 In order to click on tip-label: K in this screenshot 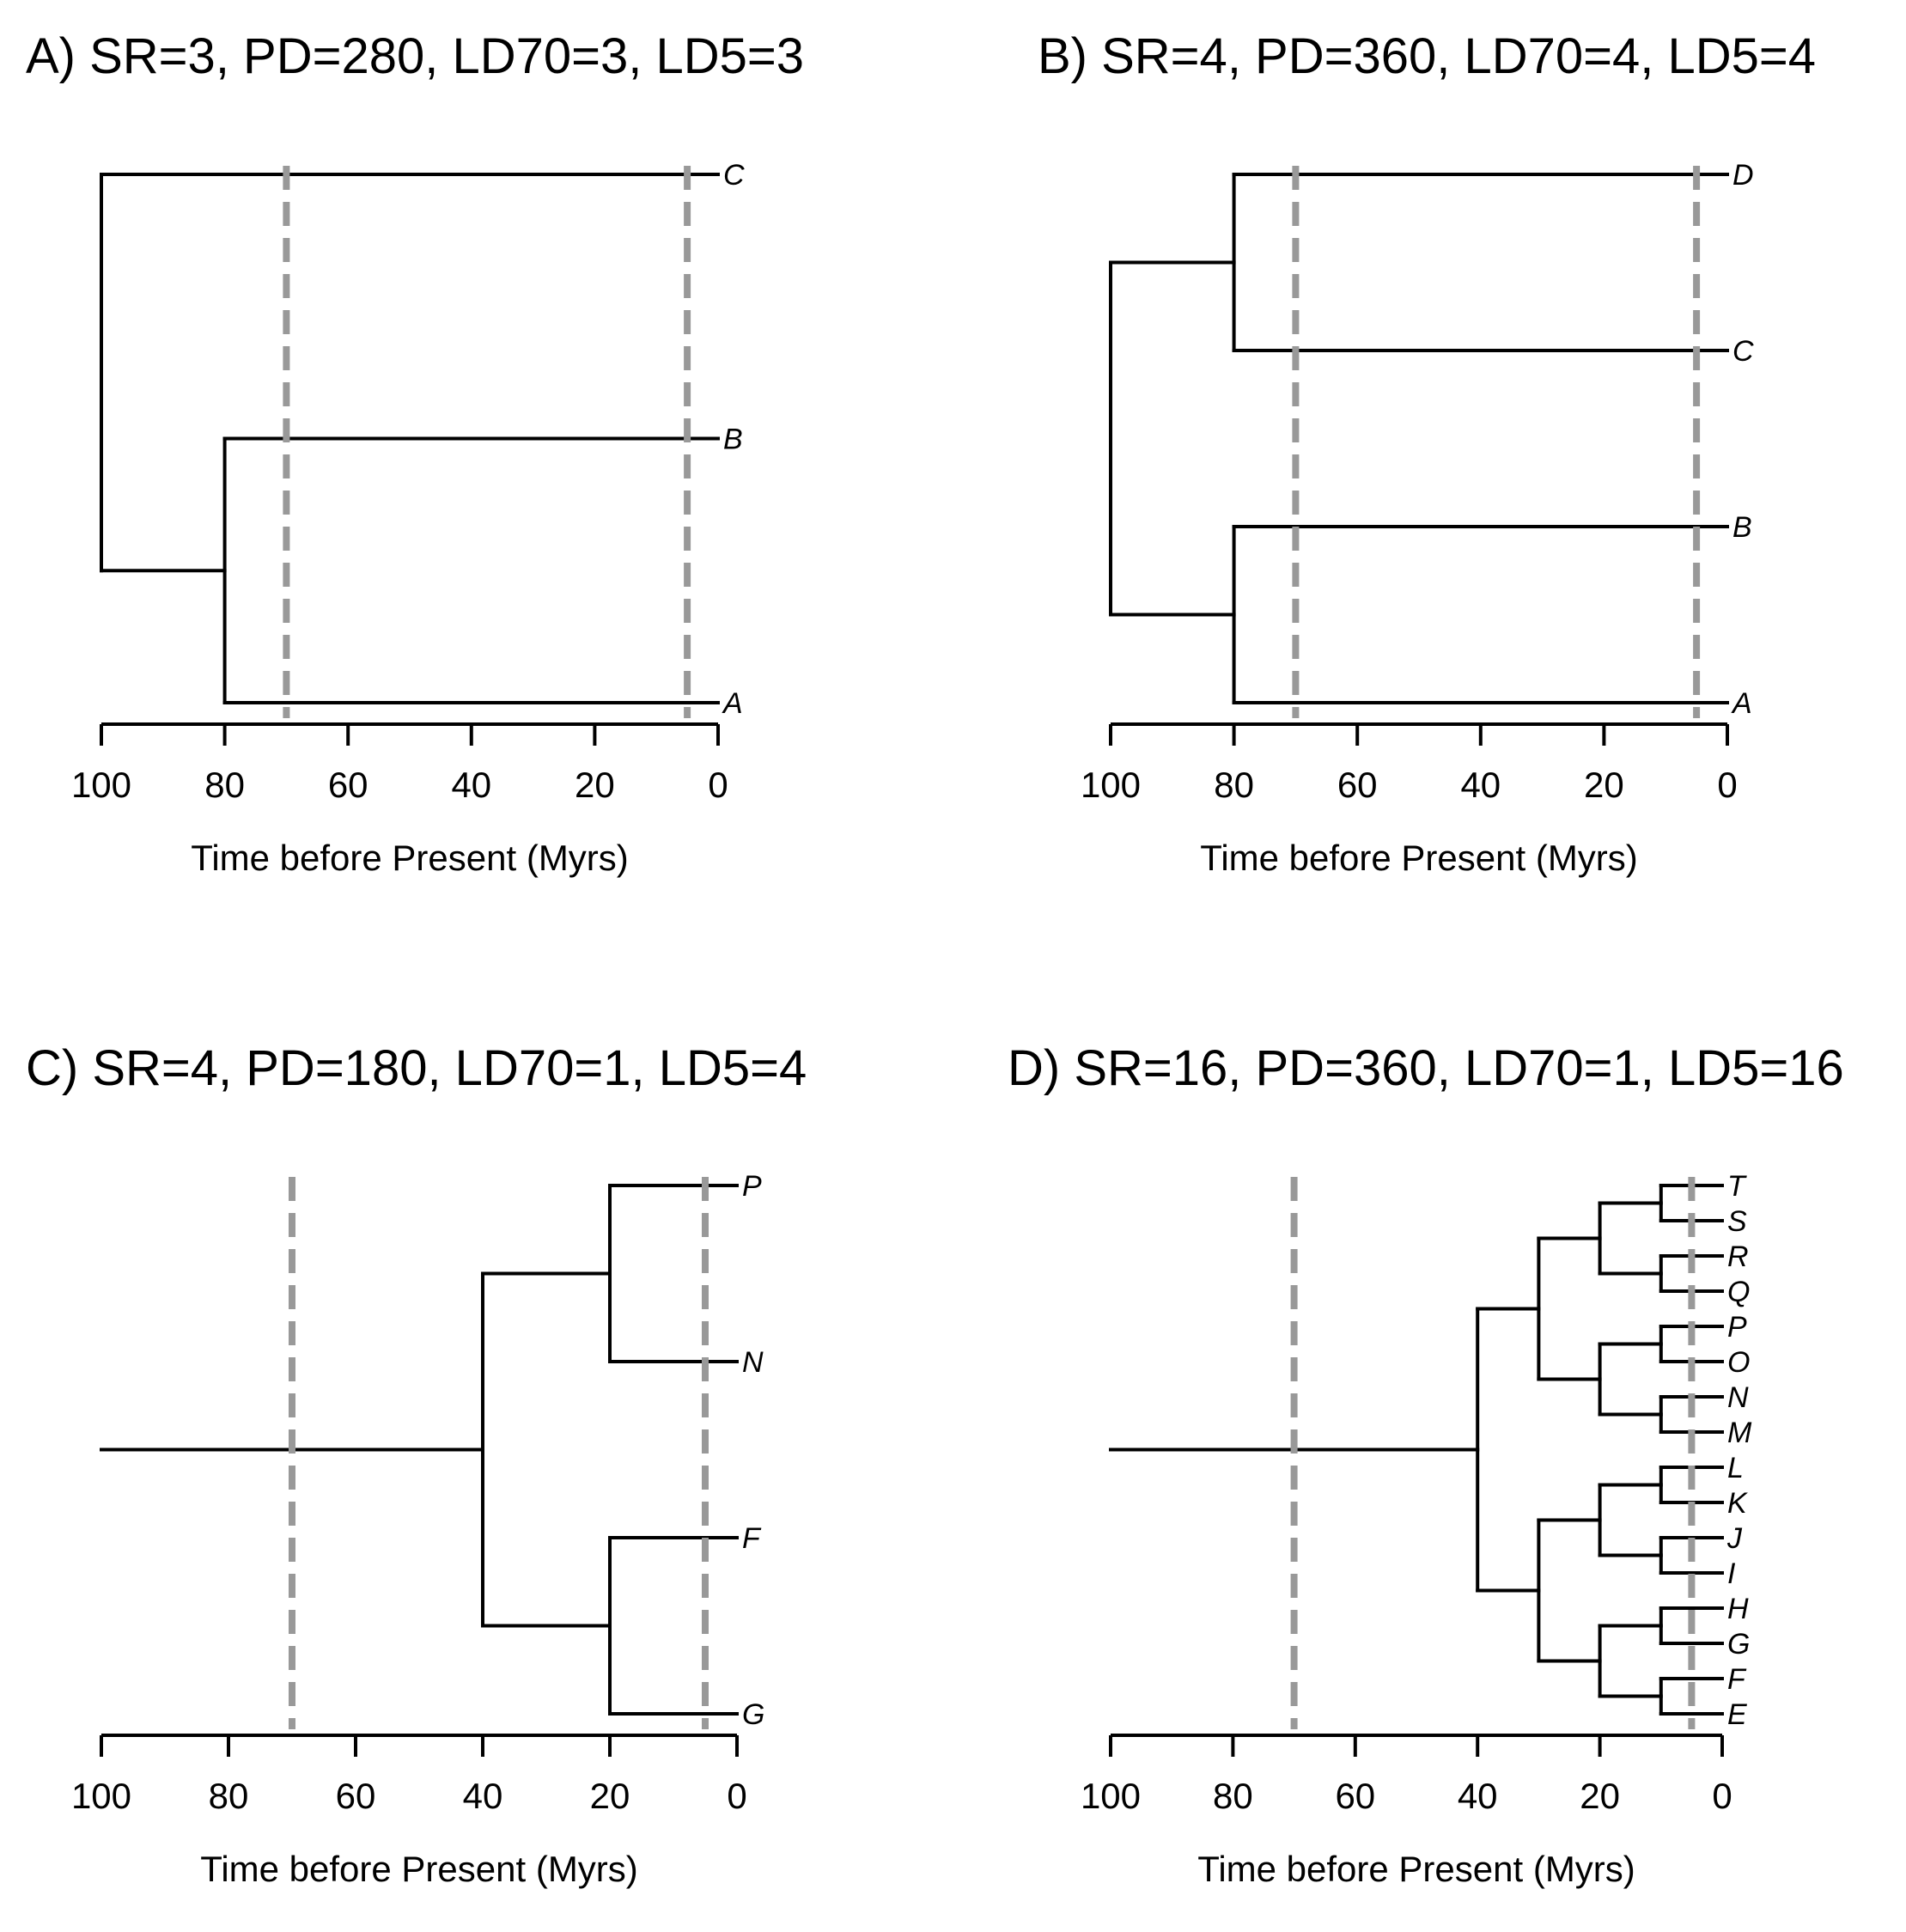, I will do `click(1737, 1503)`.